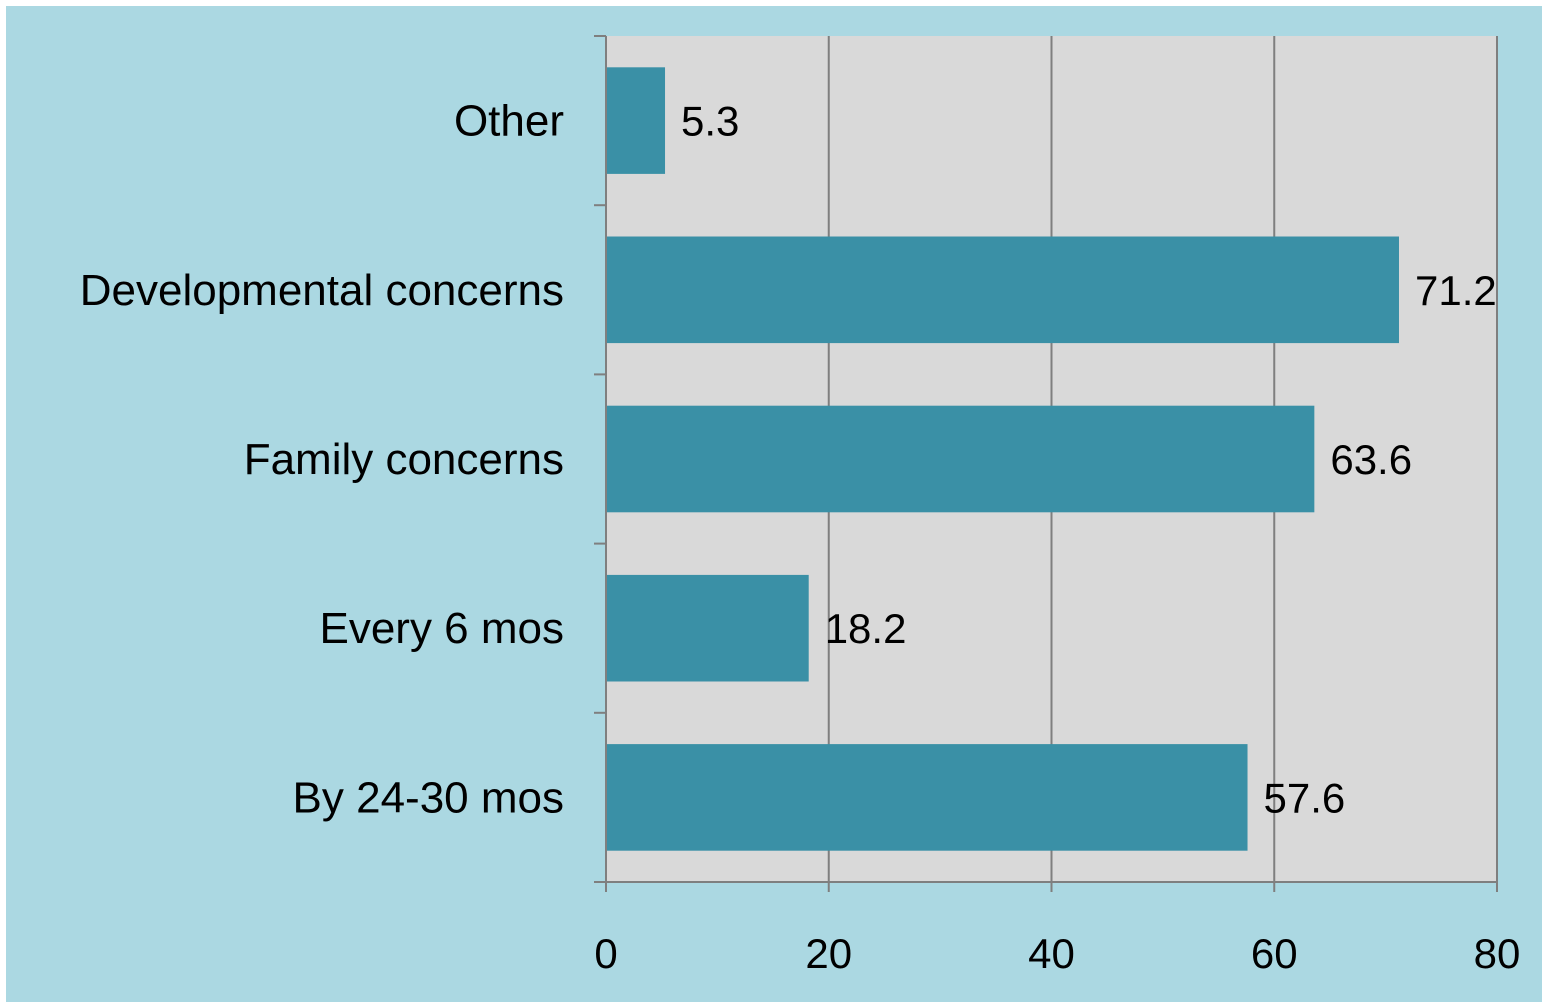 Image resolution: width=1542 pixels, height=1004 pixels. Describe the element at coordinates (428, 797) in the screenshot. I see `category-label: By 24-30 mos` at that location.